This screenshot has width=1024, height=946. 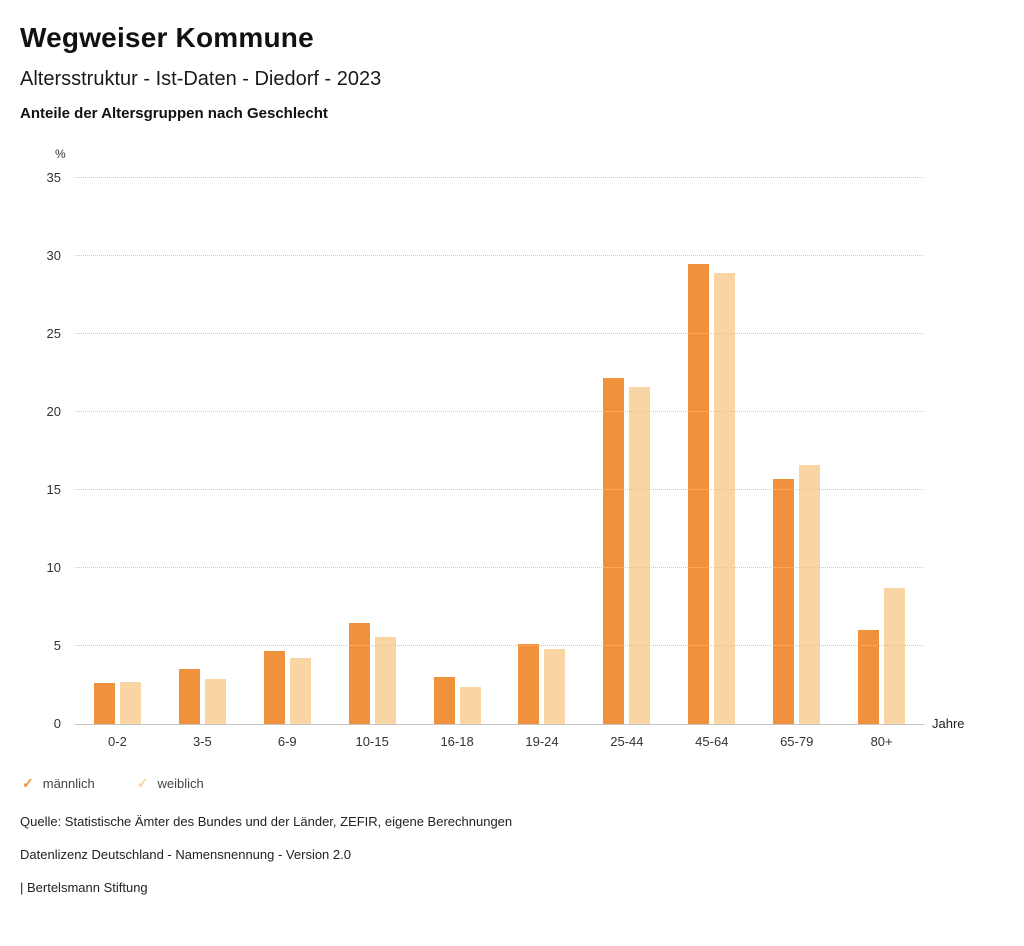 What do you see at coordinates (60, 154) in the screenshot?
I see `y-axis-unit-label: %` at bounding box center [60, 154].